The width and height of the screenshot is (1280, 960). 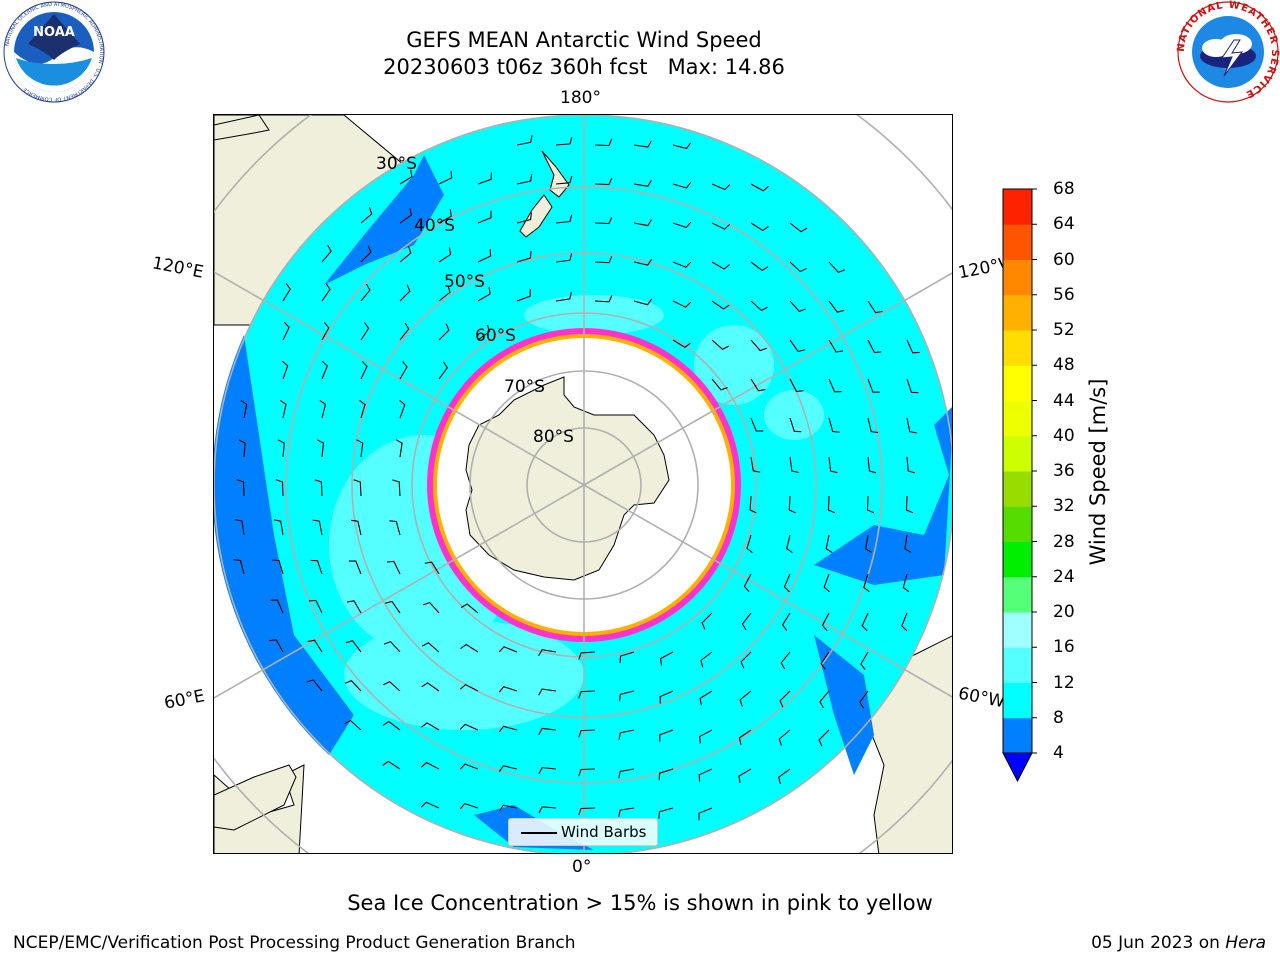 What do you see at coordinates (1227, 51) in the screenshot?
I see `nws-logo: NATIONAL WEATHER SERVICE` at bounding box center [1227, 51].